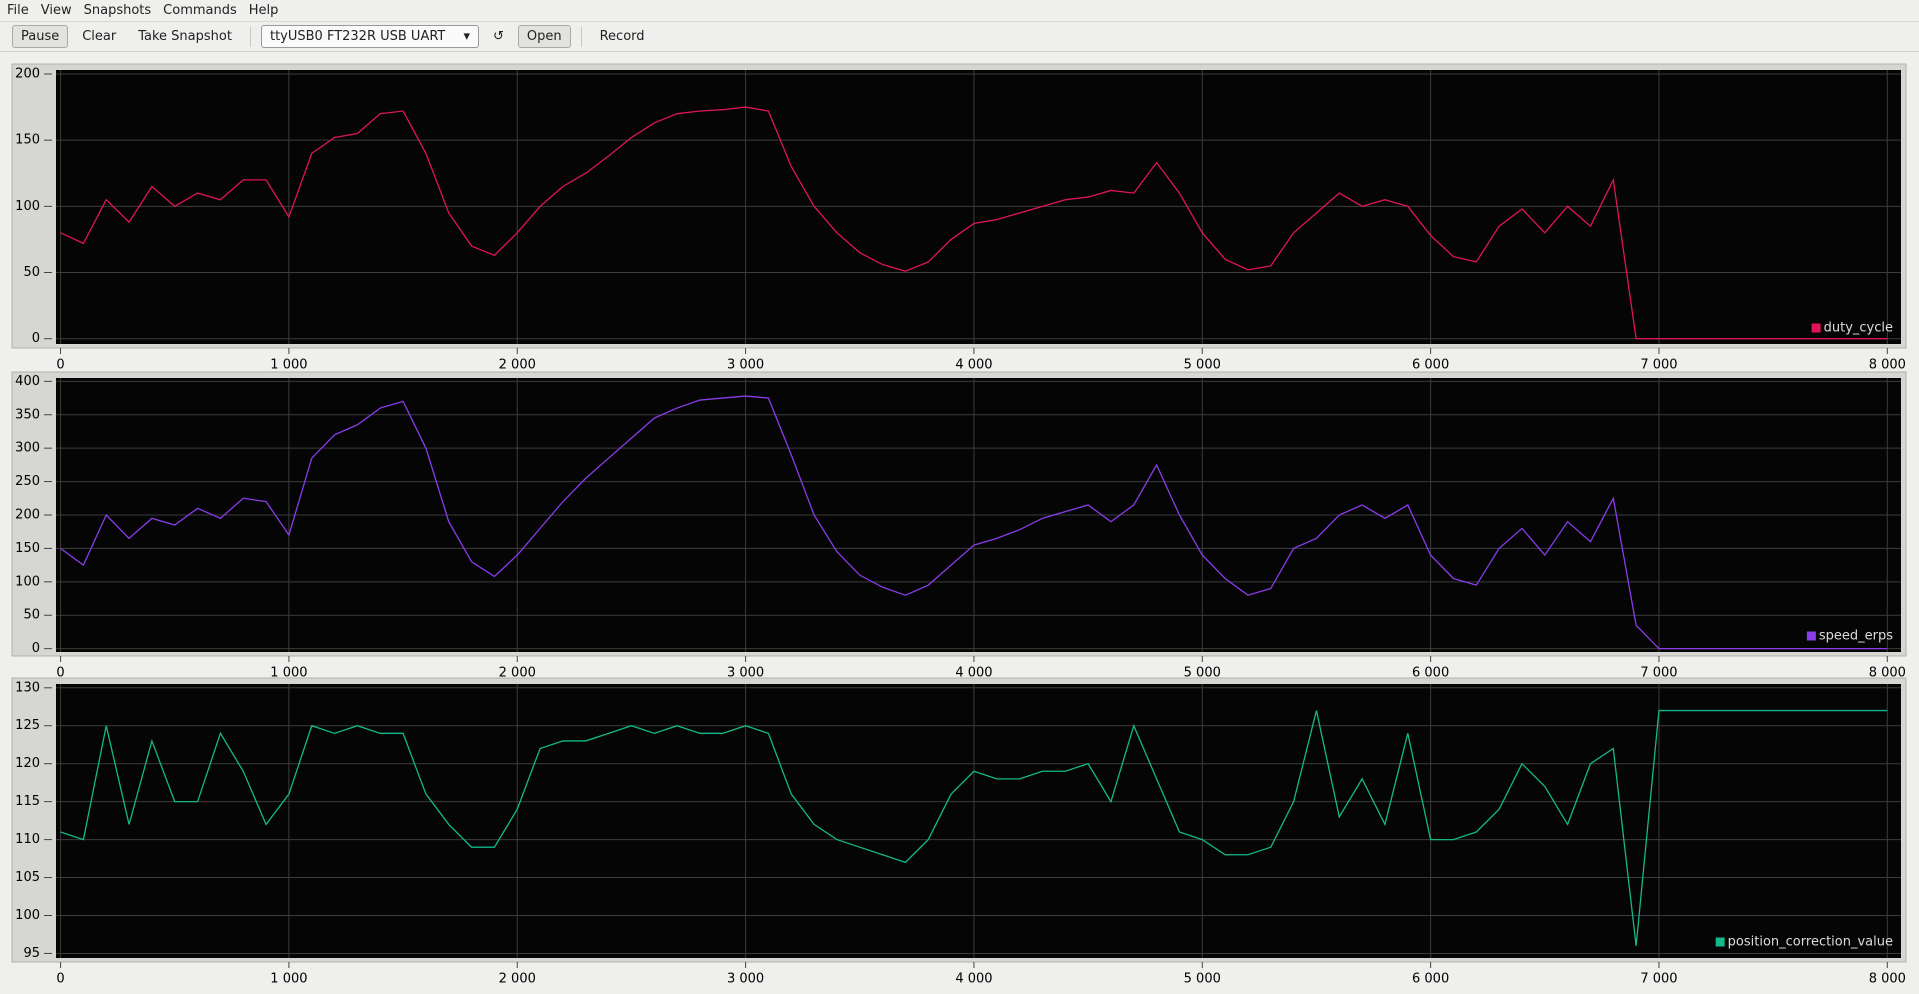 The width and height of the screenshot is (1919, 994). What do you see at coordinates (27, 481) in the screenshot?
I see `y-tick-label: 250` at bounding box center [27, 481].